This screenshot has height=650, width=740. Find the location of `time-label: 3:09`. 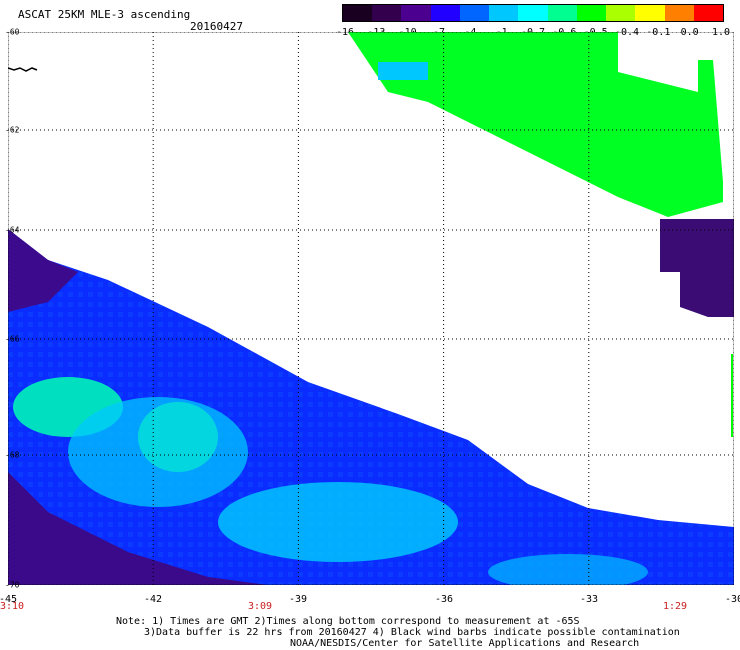

time-label: 3:09 is located at coordinates (260, 606).